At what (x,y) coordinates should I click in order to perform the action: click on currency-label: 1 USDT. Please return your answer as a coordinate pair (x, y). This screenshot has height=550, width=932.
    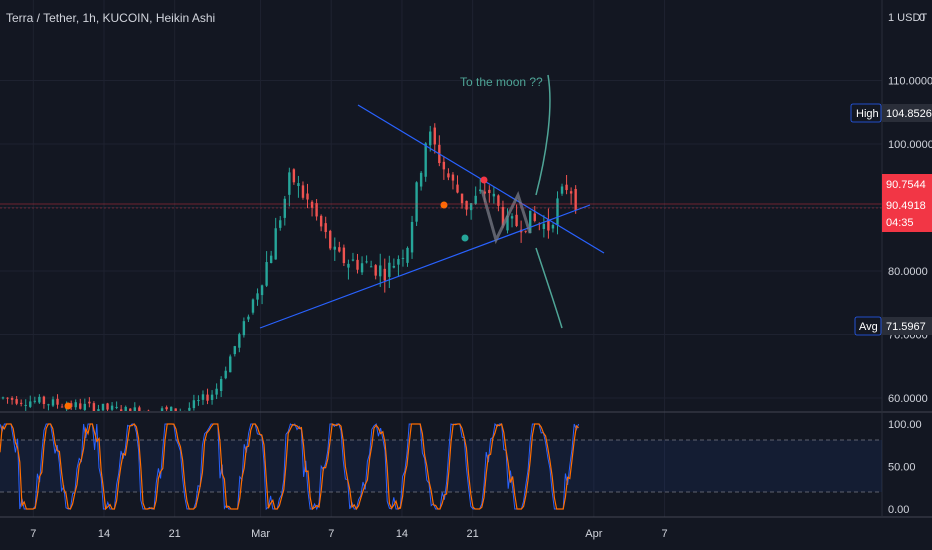
    Looking at the image, I should click on (907, 18).